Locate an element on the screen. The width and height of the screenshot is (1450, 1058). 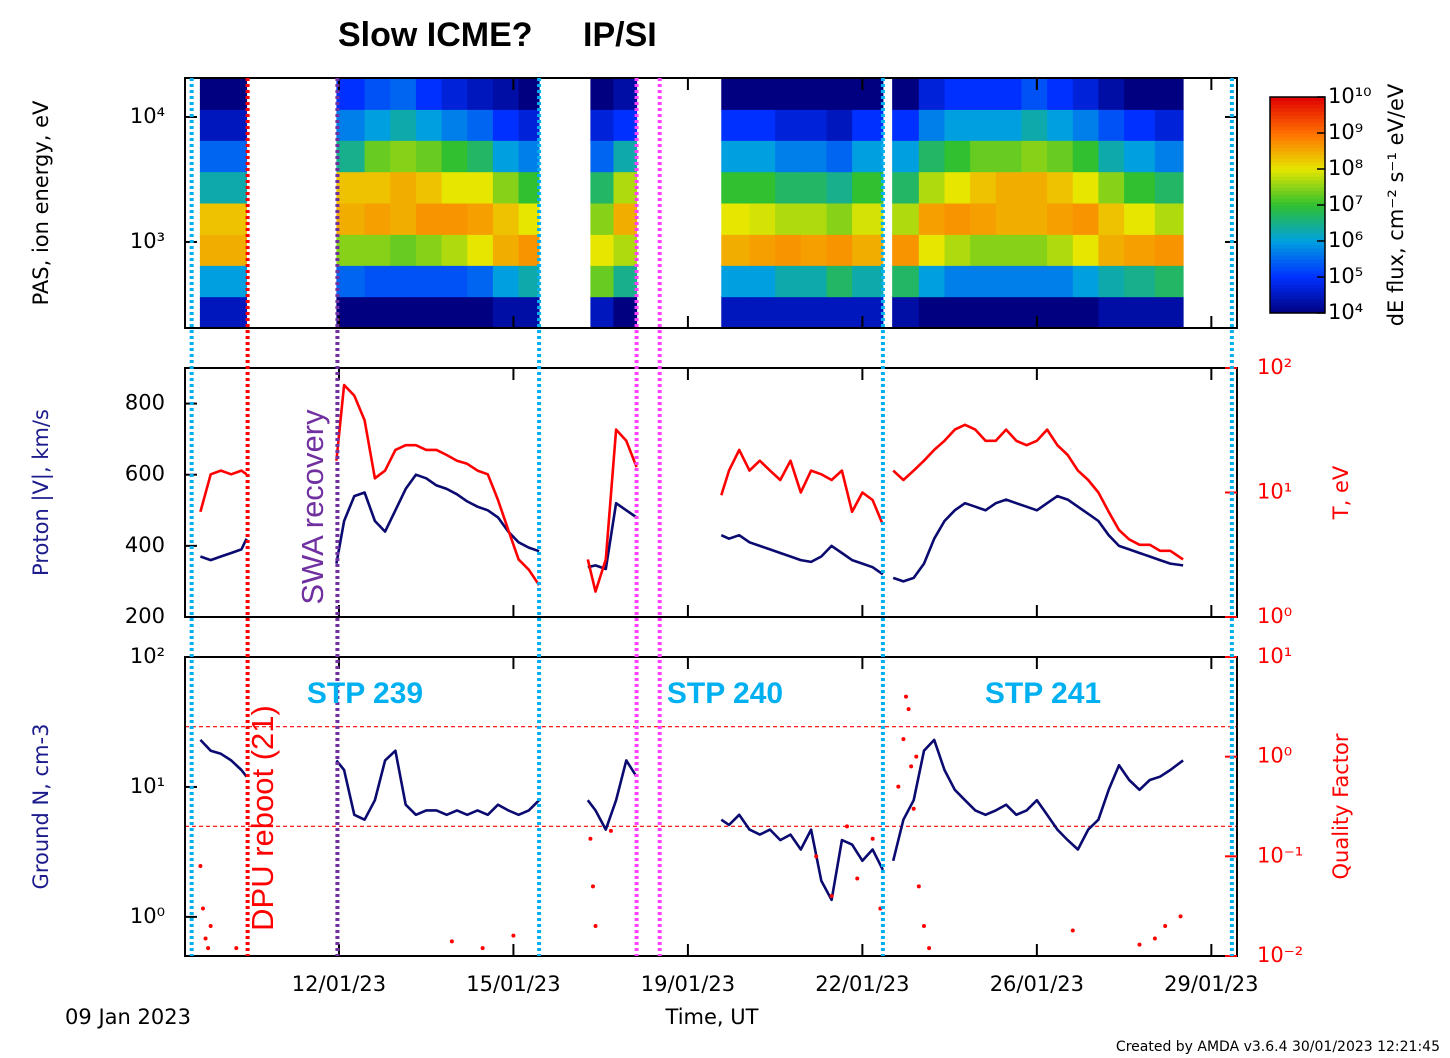
y-tick-label: 10² is located at coordinates (147, 656).